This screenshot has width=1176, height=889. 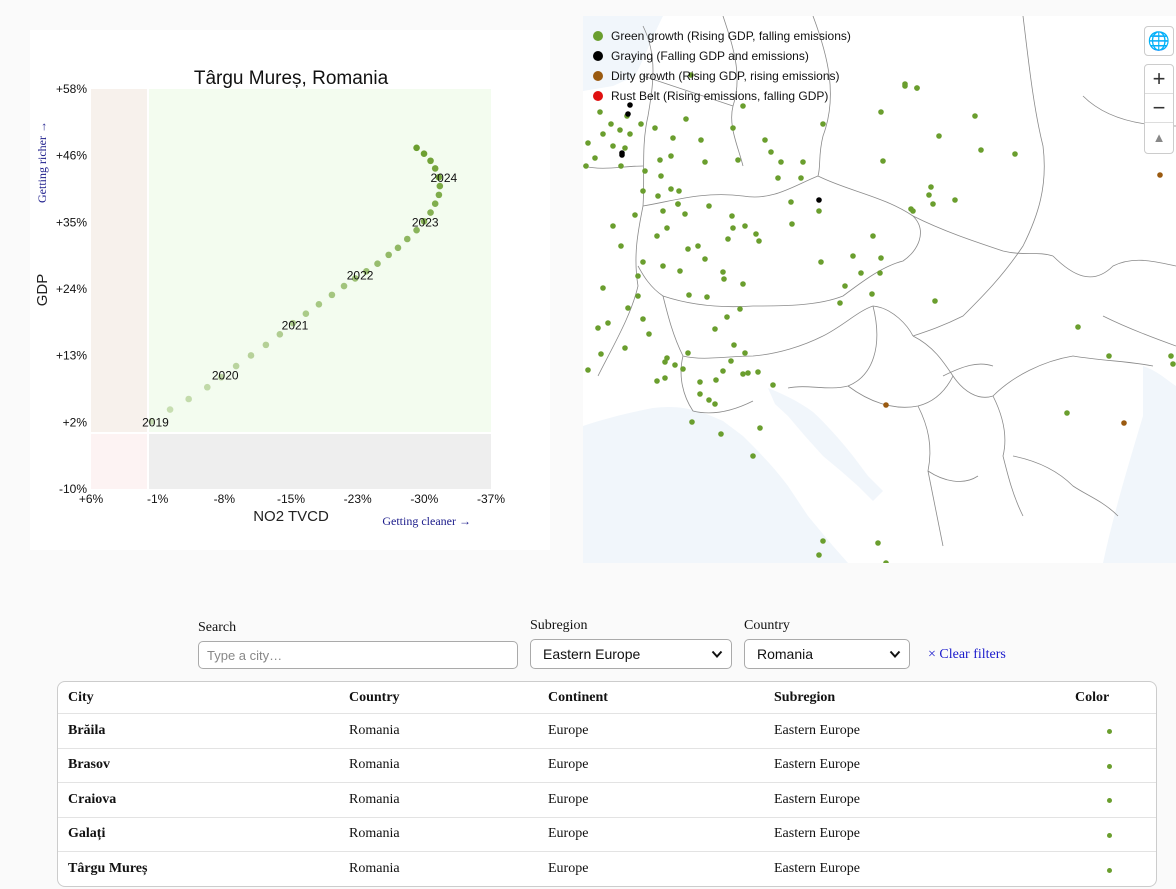 I want to click on header-color: Color, so click(x=1092, y=697).